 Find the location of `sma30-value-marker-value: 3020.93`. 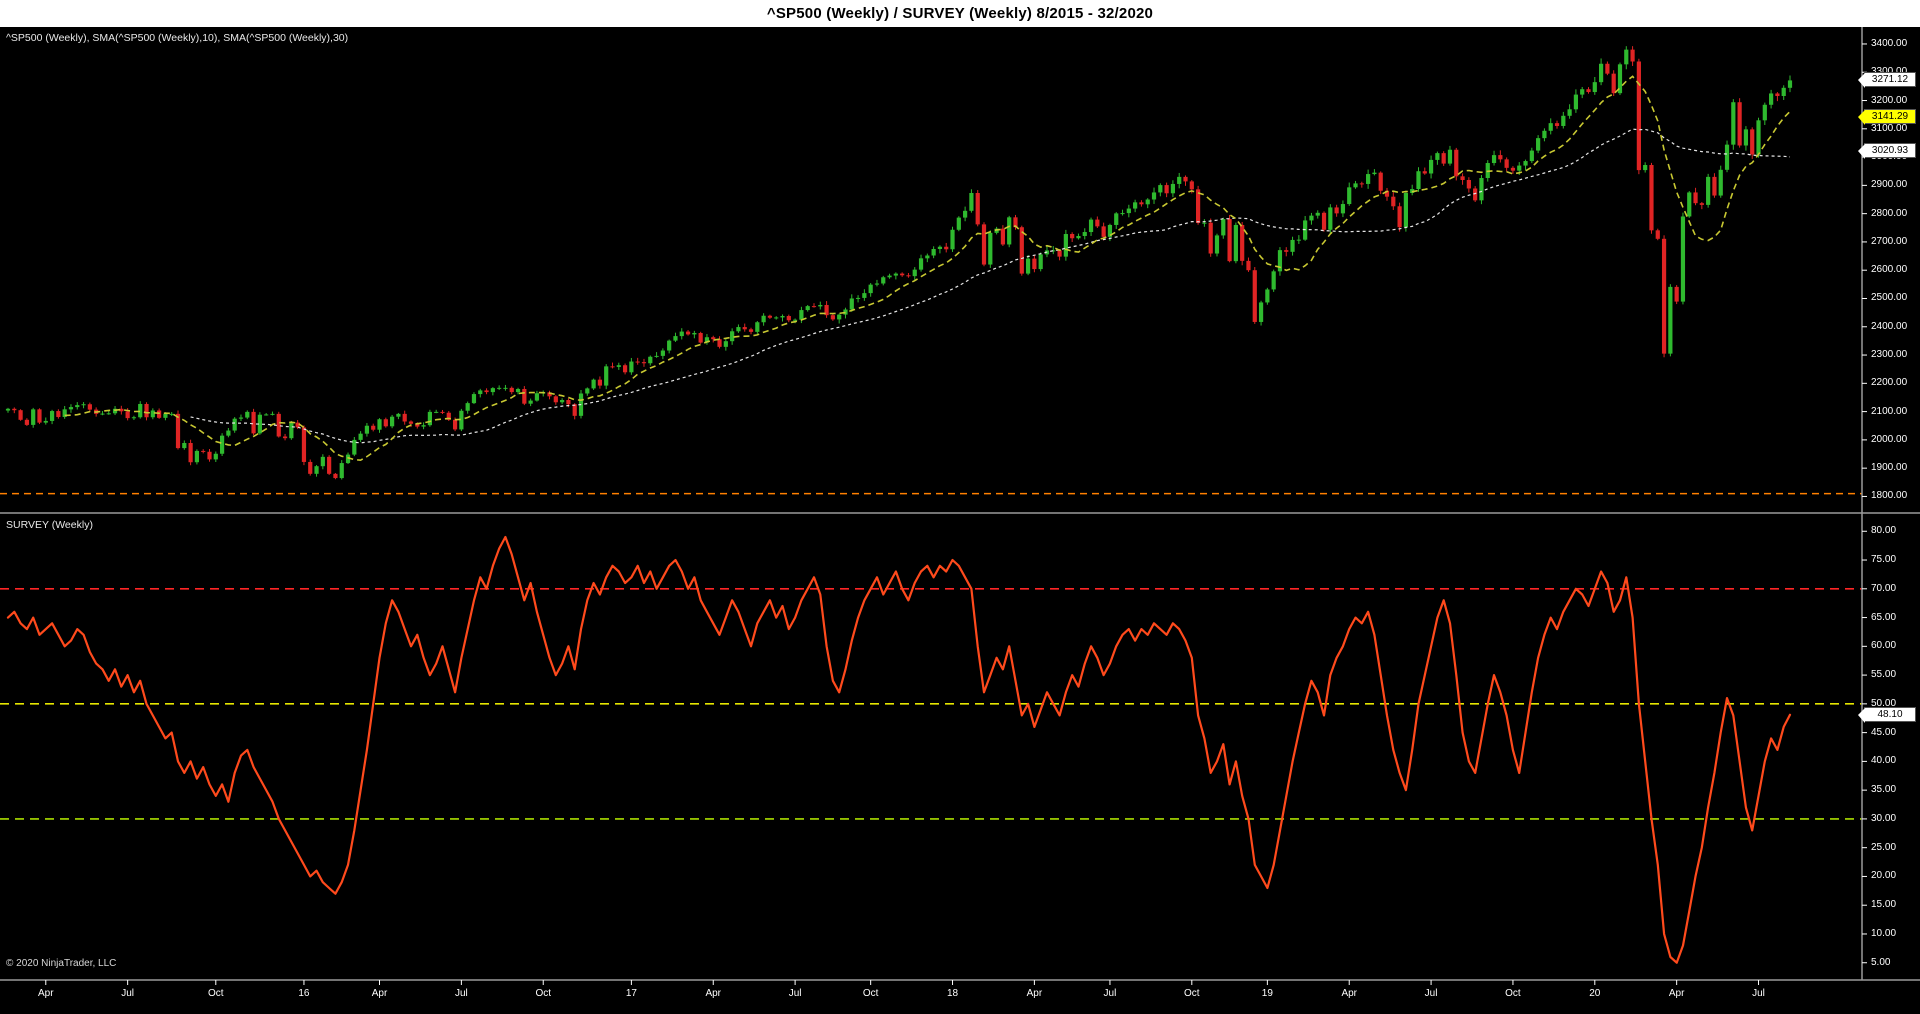

sma30-value-marker-value: 3020.93 is located at coordinates (1890, 151).